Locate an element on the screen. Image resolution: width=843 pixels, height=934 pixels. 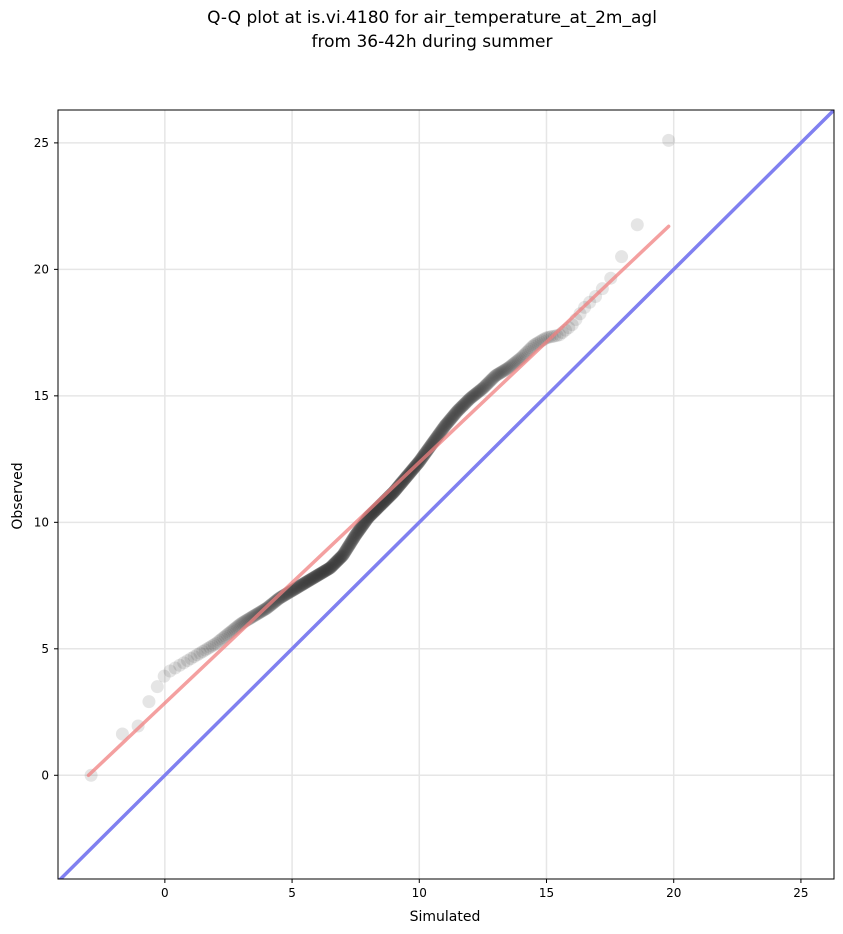
y-tick-label: 25 is located at coordinates (41, 143).